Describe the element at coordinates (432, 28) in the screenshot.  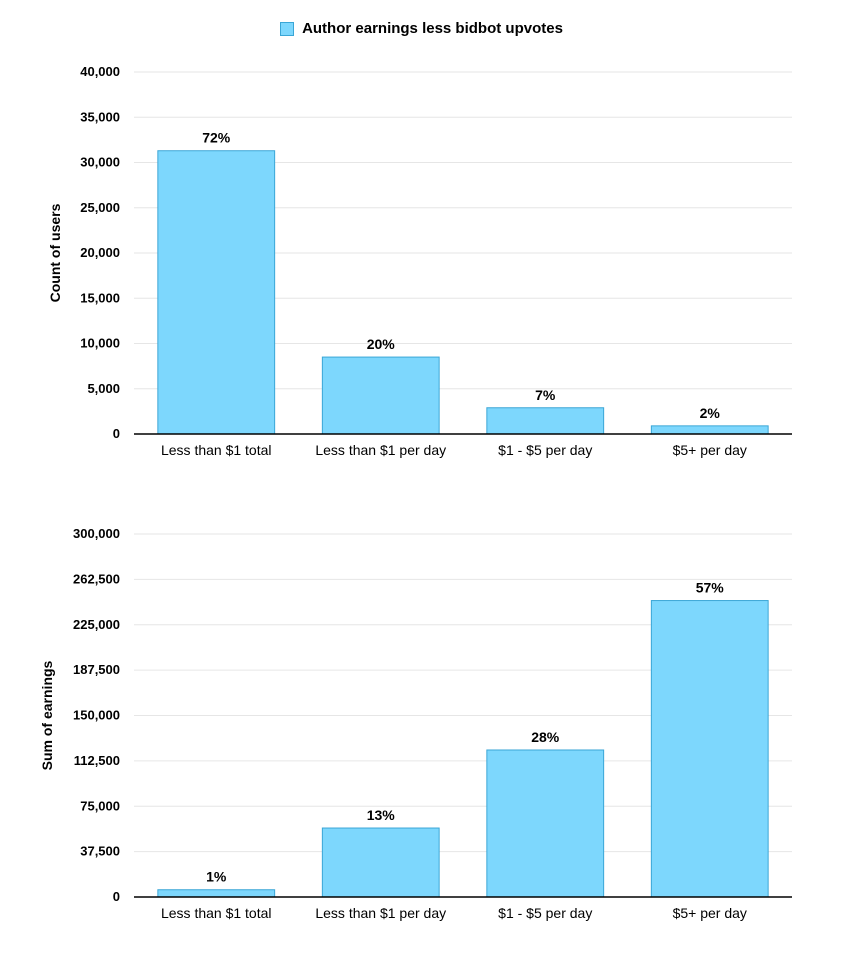
I see `legend-label: Author earnings less bidbot upvotes` at that location.